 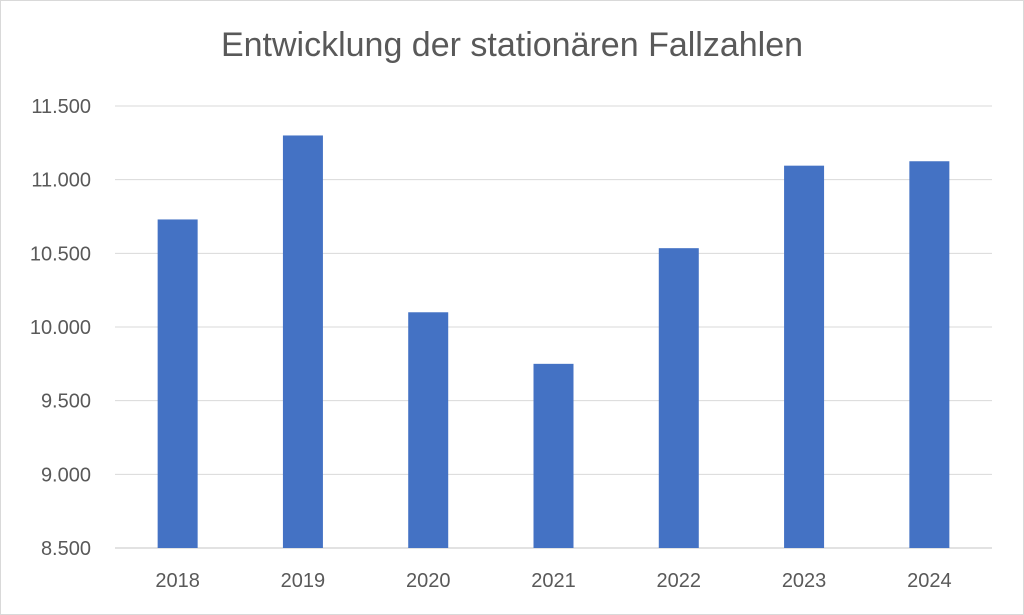 What do you see at coordinates (929, 354) in the screenshot?
I see `bar-2024` at bounding box center [929, 354].